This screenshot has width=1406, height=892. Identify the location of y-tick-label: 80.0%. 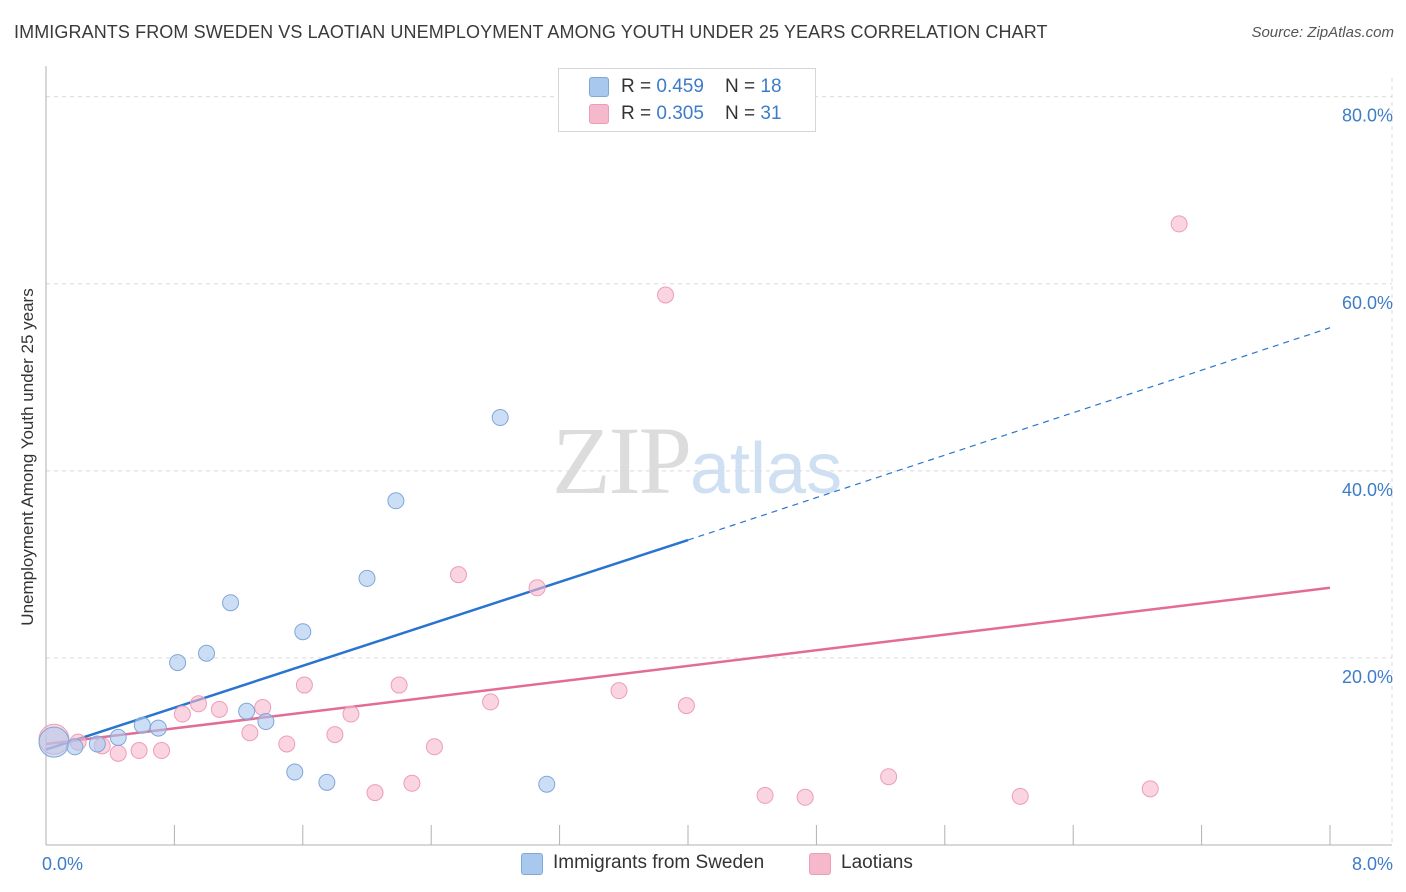
(1367, 116).